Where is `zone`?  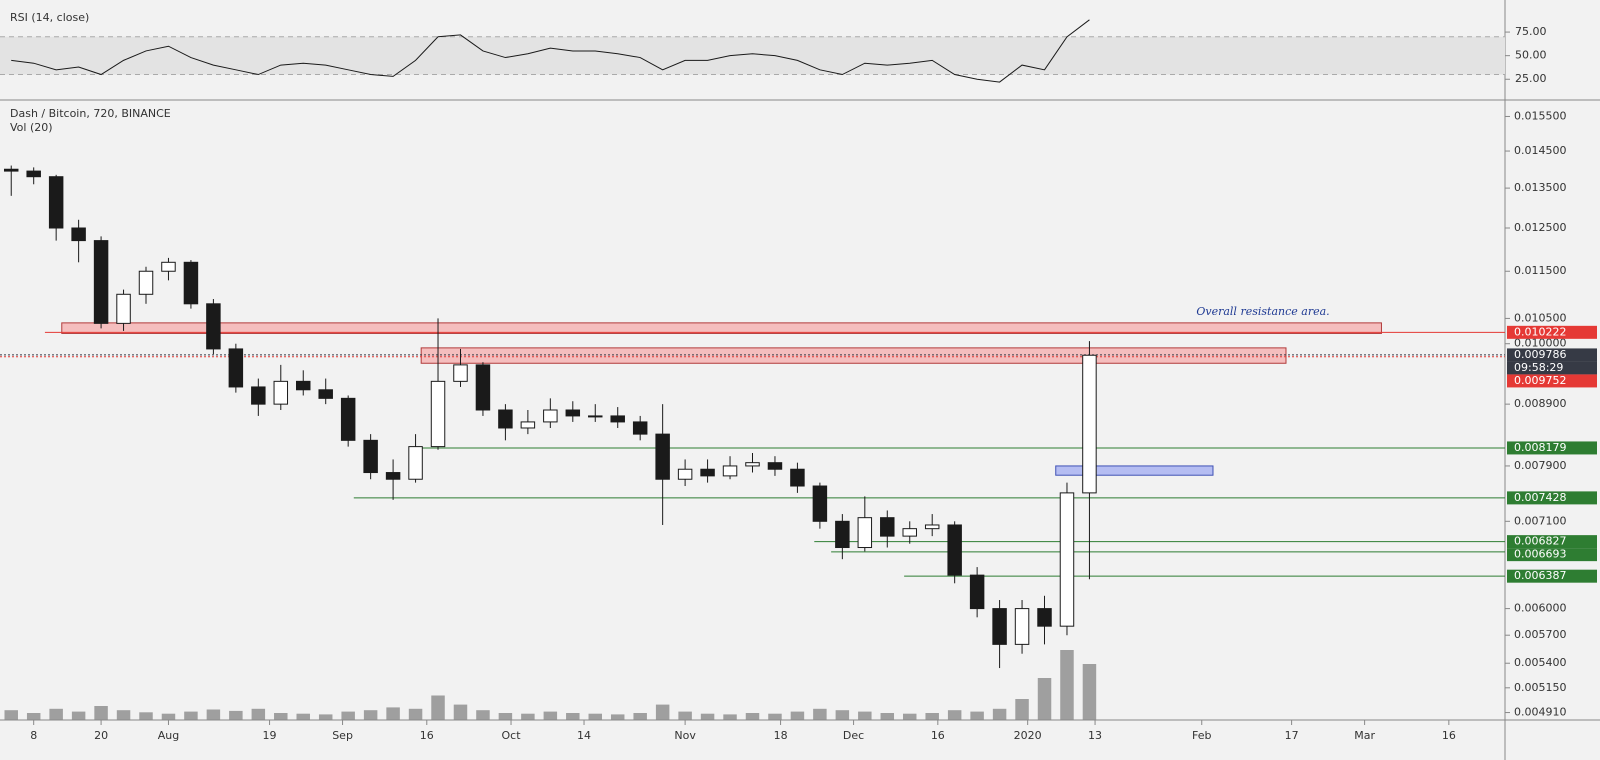
zone is located at coordinates (721, 328).